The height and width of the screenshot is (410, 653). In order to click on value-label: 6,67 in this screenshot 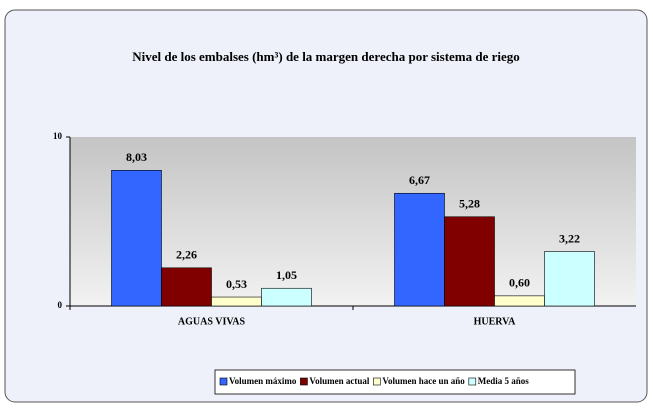, I will do `click(419, 180)`.